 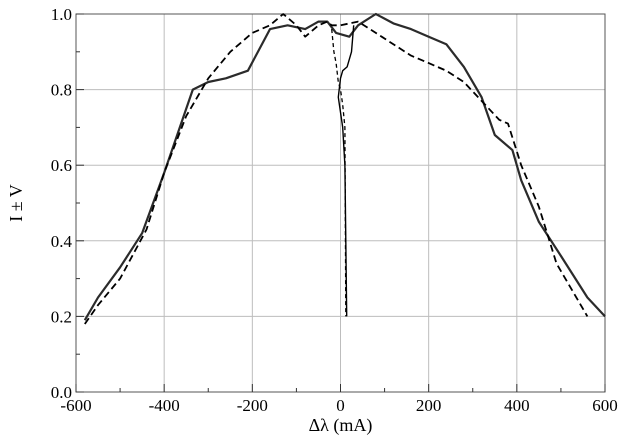 I want to click on y-tick-label: 0.4, so click(x=62, y=241).